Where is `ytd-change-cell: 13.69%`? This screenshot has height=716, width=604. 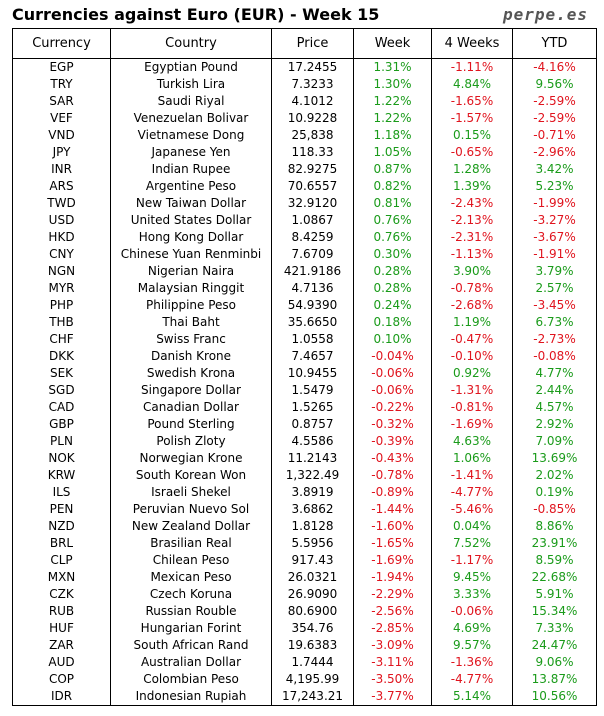
ytd-change-cell: 13.69% is located at coordinates (554, 458).